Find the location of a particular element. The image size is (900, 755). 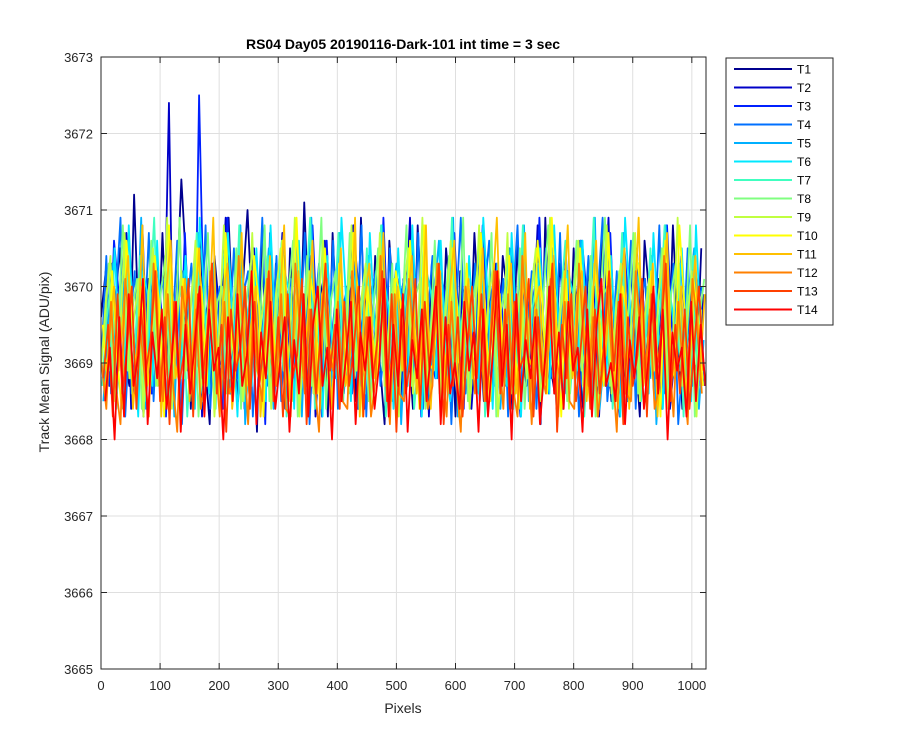

x-tick-label: 400 is located at coordinates (337, 685).